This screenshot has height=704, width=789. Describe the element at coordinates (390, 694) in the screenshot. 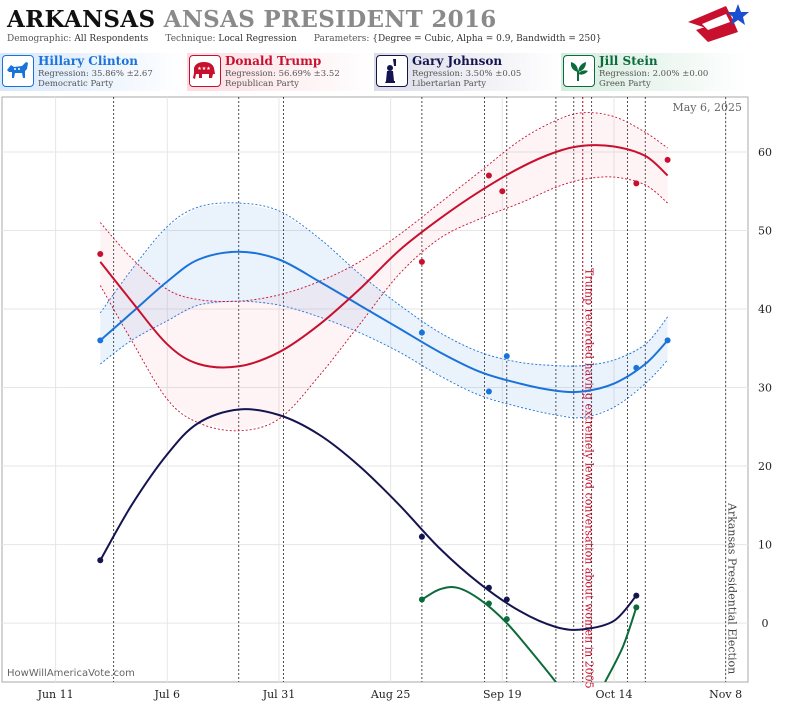

I see `x-tick-label: Aug 25` at that location.